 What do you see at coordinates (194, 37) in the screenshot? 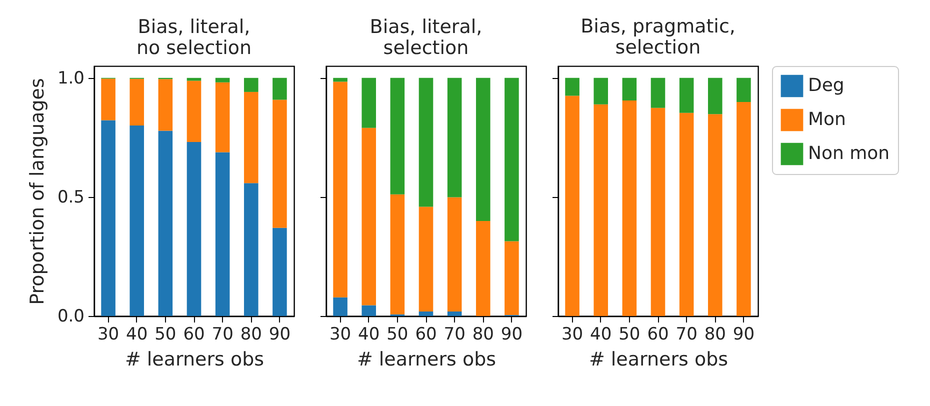
I see `chart-title: Bias, literal, no selection` at bounding box center [194, 37].